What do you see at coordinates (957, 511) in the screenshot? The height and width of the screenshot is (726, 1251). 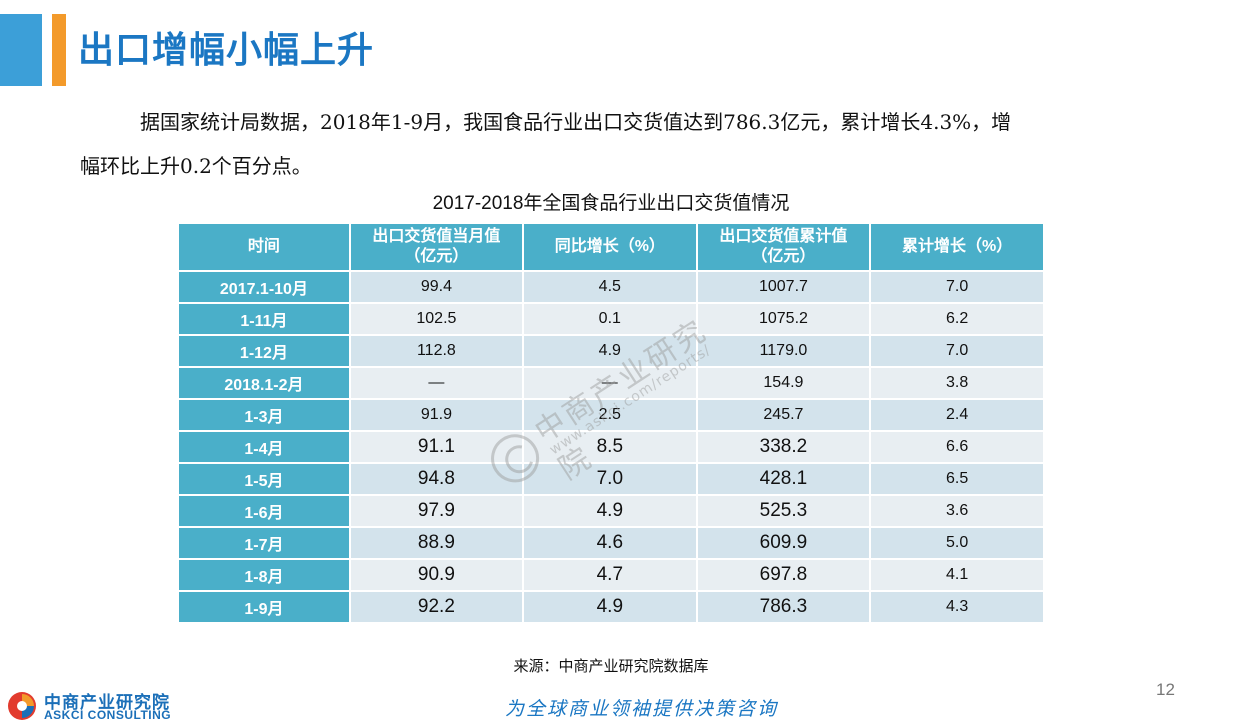 I see `cell-cum-growth: 3.6` at bounding box center [957, 511].